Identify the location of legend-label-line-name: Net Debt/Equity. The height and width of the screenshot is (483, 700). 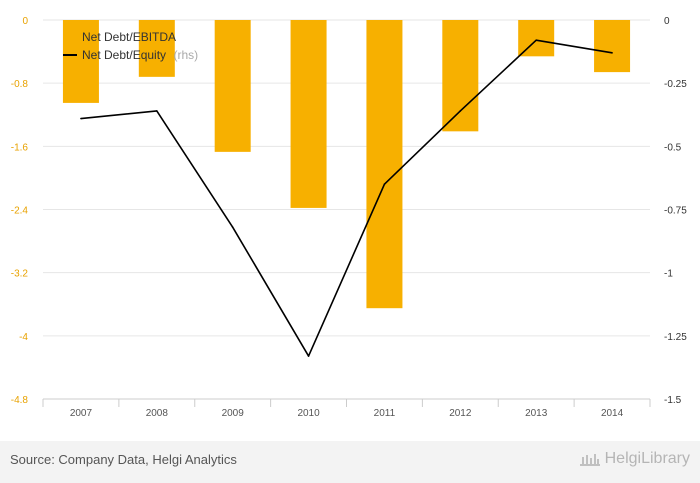
(124, 55).